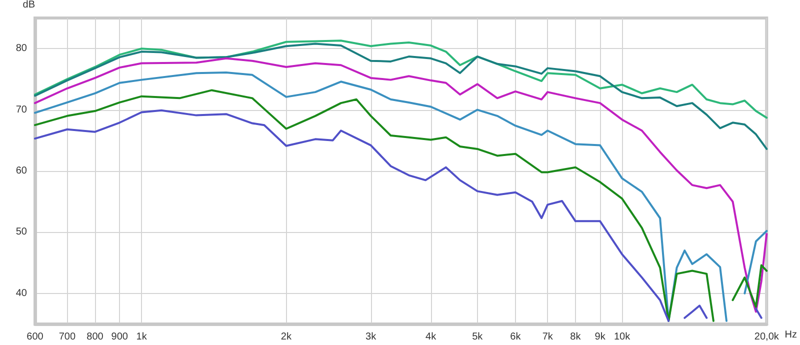 The width and height of the screenshot is (800, 345). Describe the element at coordinates (22, 232) in the screenshot. I see `y-tick-label: 50` at that location.